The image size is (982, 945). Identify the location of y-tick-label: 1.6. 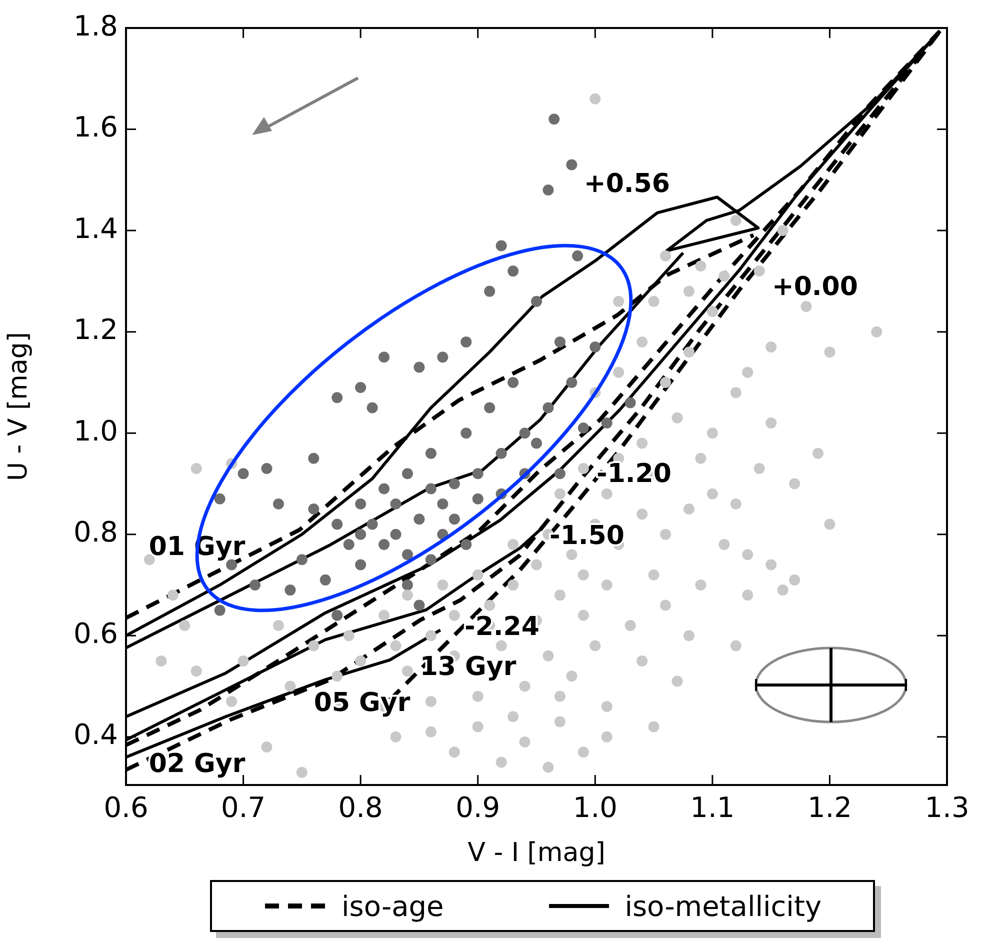
(95, 127).